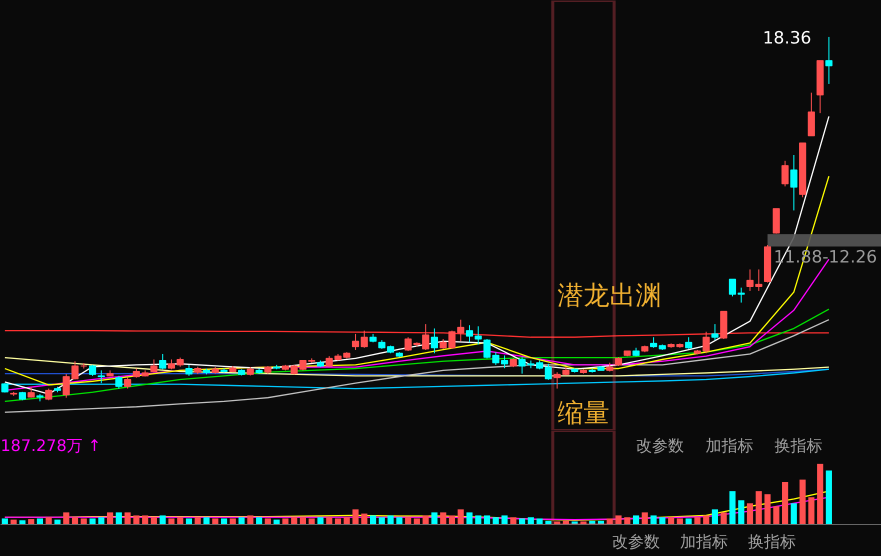 This screenshot has width=881, height=558. I want to click on annotation: 缩量, so click(583, 413).